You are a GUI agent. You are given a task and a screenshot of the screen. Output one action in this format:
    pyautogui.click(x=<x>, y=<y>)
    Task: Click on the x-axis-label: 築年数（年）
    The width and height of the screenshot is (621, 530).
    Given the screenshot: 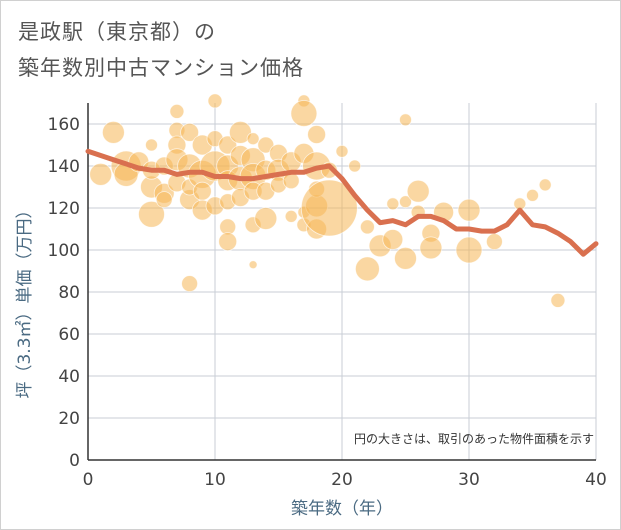 What is the action you would take?
    pyautogui.click(x=342, y=509)
    